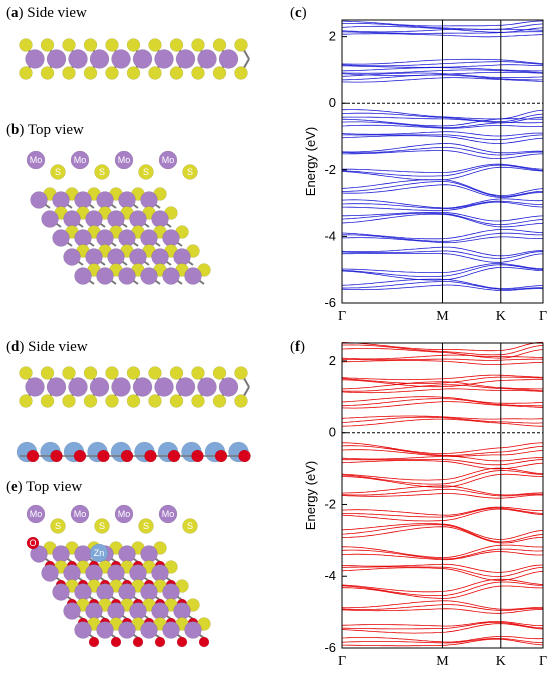  I want to click on y-tick-label: -6, so click(330, 302).